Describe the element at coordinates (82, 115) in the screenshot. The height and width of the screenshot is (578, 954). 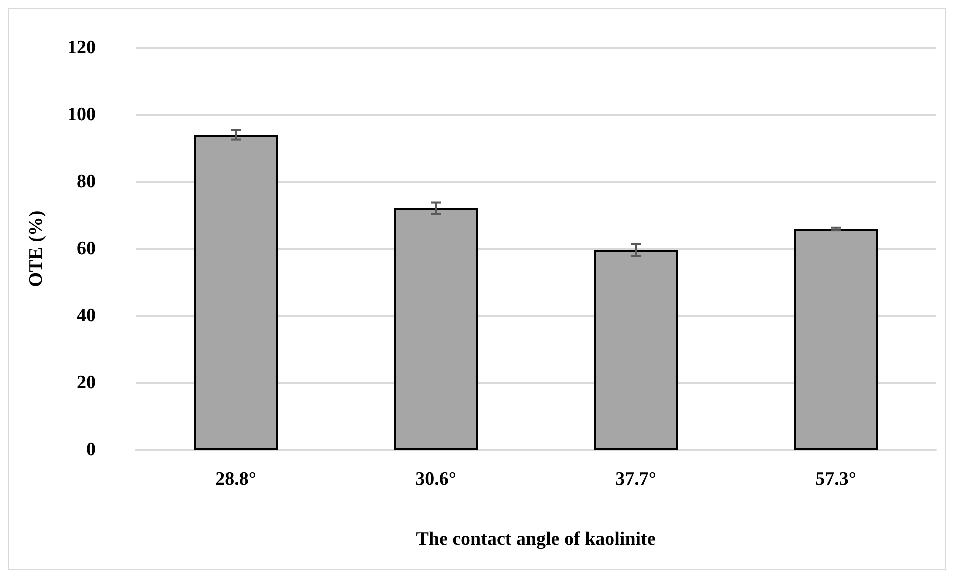
I see `y-tick-label: 100` at that location.